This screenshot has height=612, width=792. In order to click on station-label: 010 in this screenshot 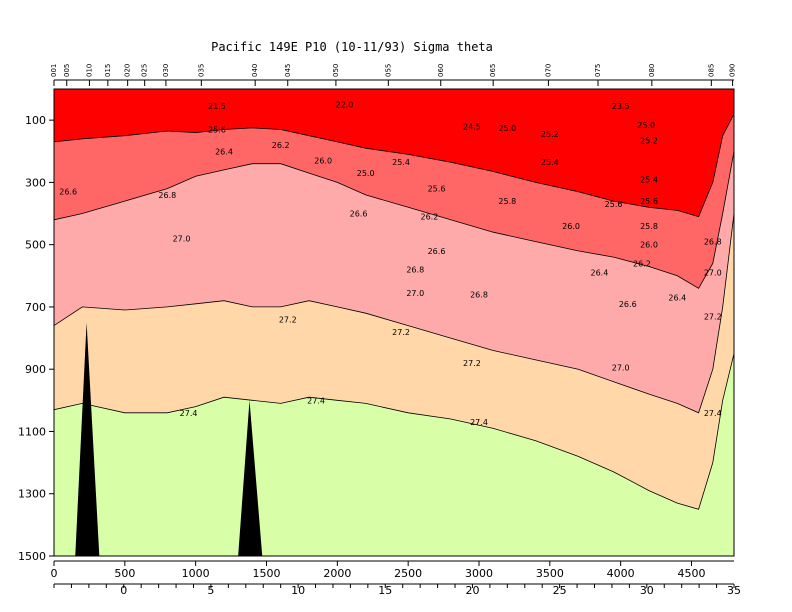, I will do `click(89, 70)`.